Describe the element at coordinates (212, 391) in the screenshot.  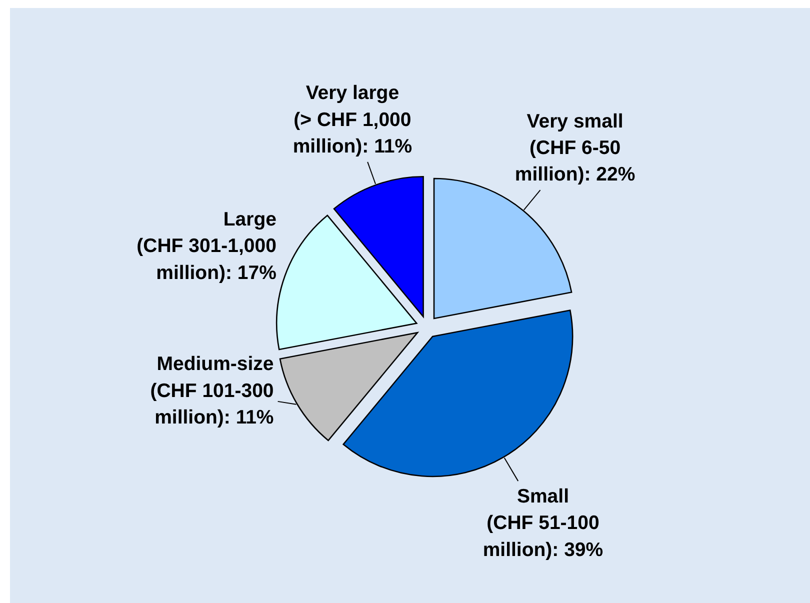
I see `slice-label: Medium-size (CHF 101-300 million): 11%` at that location.